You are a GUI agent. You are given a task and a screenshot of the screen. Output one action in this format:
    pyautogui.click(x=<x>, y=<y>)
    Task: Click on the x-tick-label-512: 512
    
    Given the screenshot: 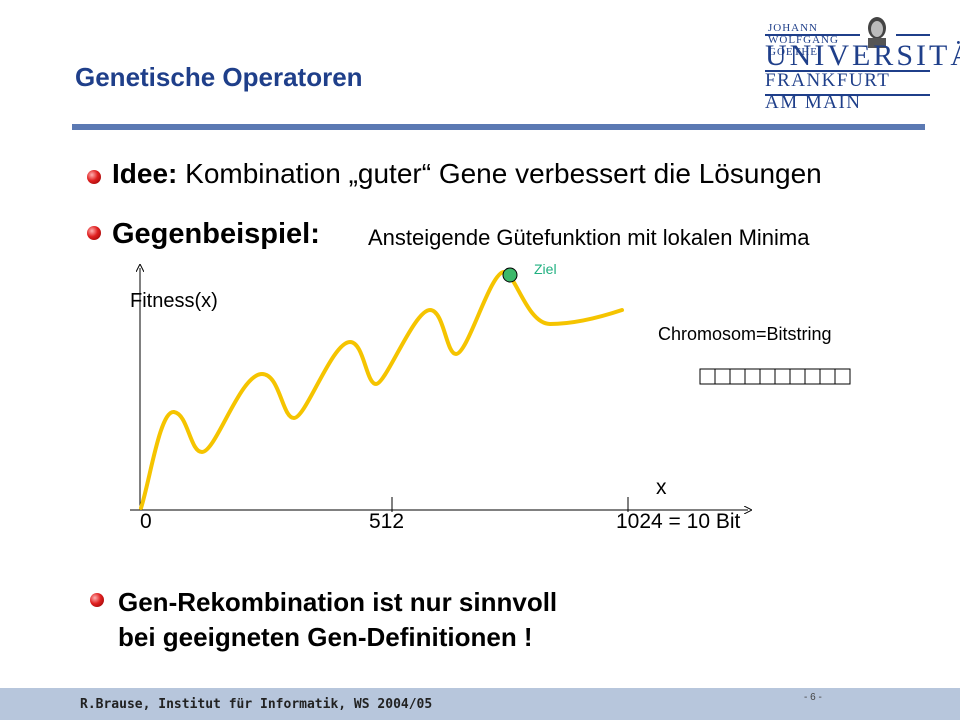 What is the action you would take?
    pyautogui.click(x=387, y=521)
    